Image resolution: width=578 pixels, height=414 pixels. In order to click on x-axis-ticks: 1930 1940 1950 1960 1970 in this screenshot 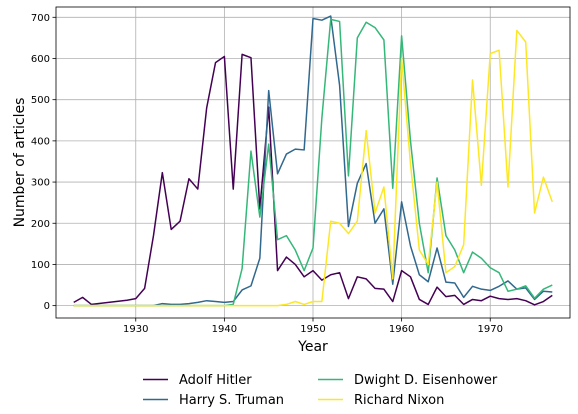, I will do `click(313, 326)`.